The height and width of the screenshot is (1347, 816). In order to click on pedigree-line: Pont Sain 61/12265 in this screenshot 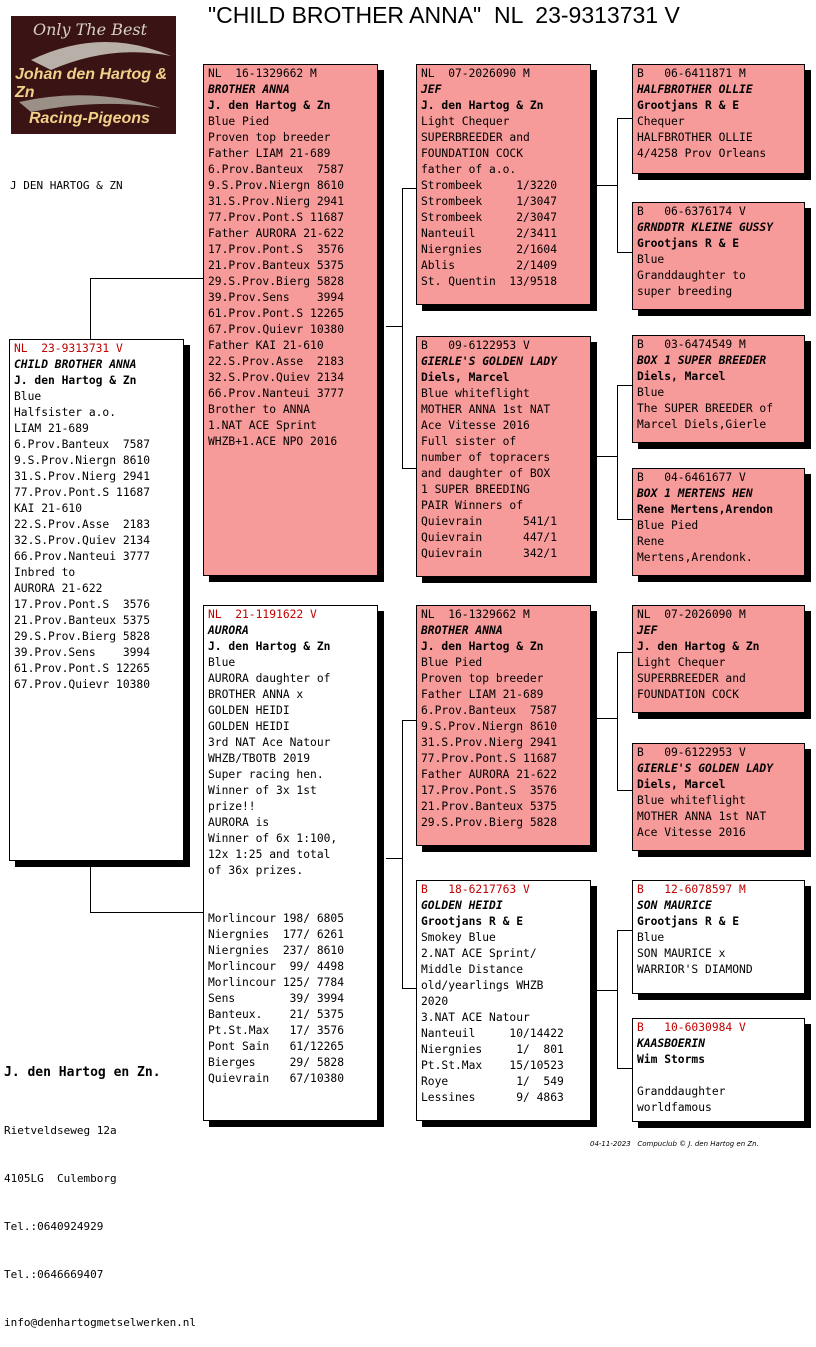, I will do `click(276, 1046)`.